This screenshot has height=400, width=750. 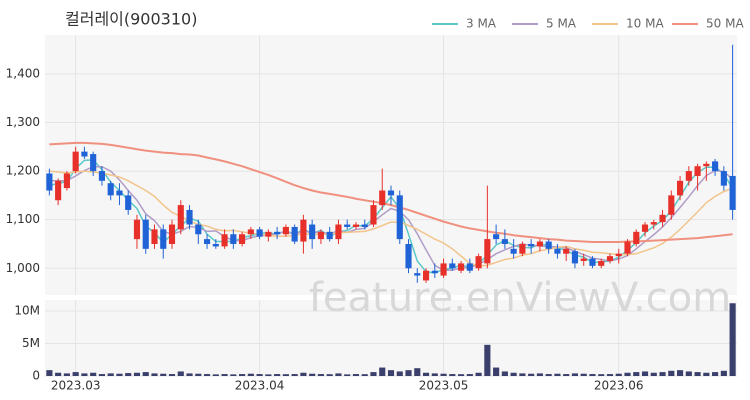 What do you see at coordinates (725, 24) in the screenshot?
I see `legend-label: 50 MA` at bounding box center [725, 24].